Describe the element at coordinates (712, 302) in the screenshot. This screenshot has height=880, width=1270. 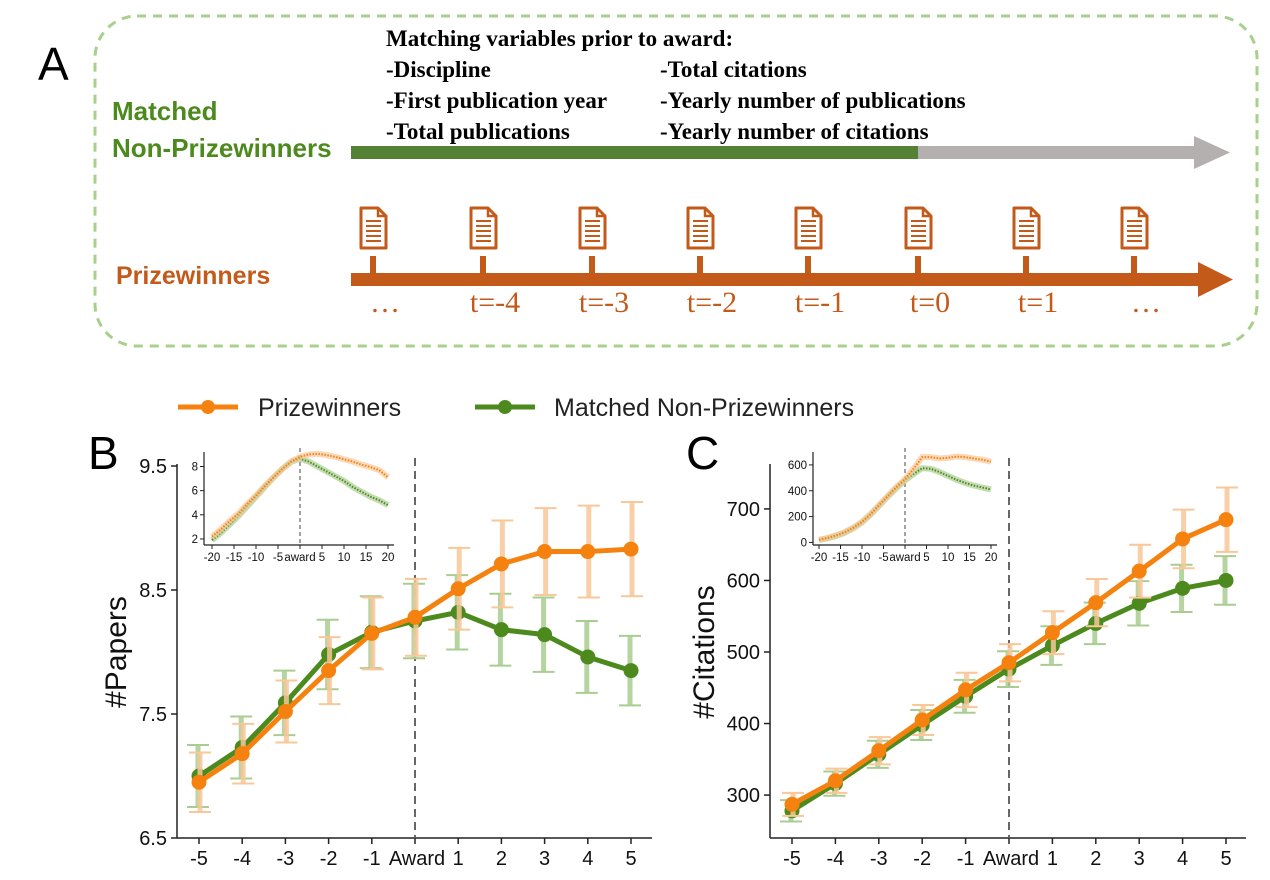
I see `timeline-label: t=-2` at that location.